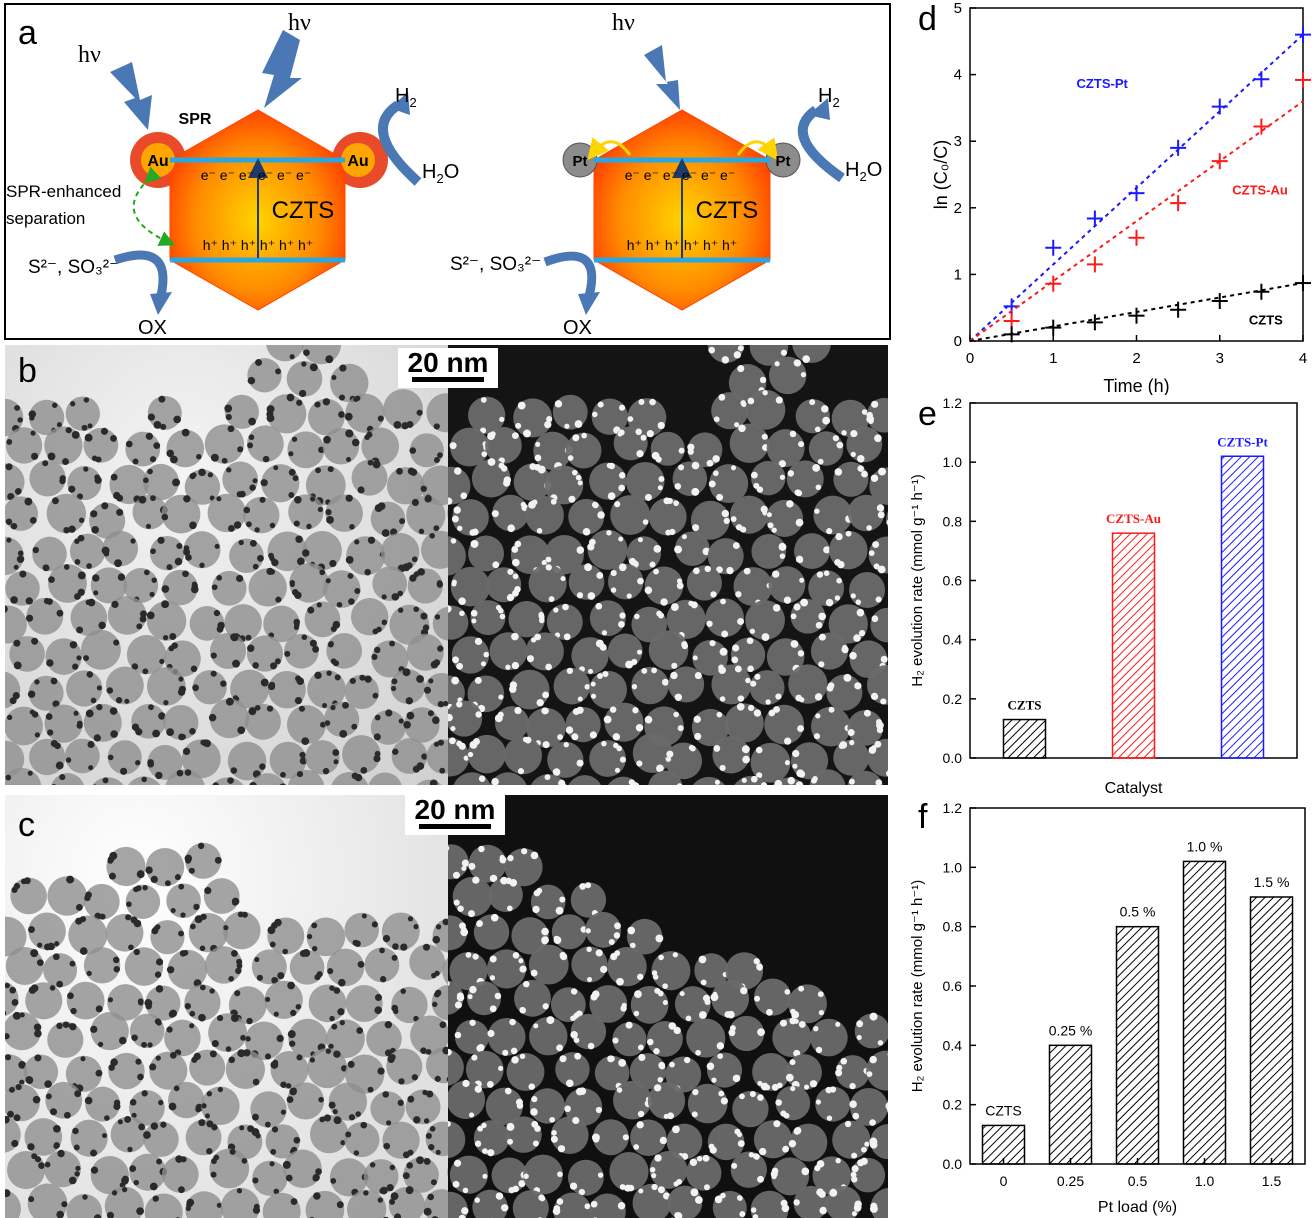 The width and height of the screenshot is (1312, 1218). I want to click on tem-brightfield-b, so click(226, 565).